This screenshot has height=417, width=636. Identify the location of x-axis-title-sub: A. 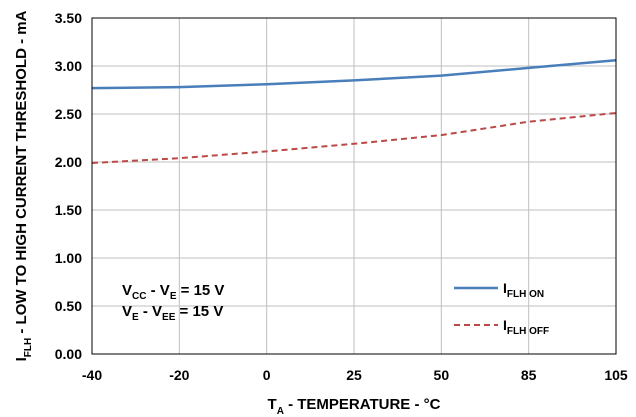
(280, 411).